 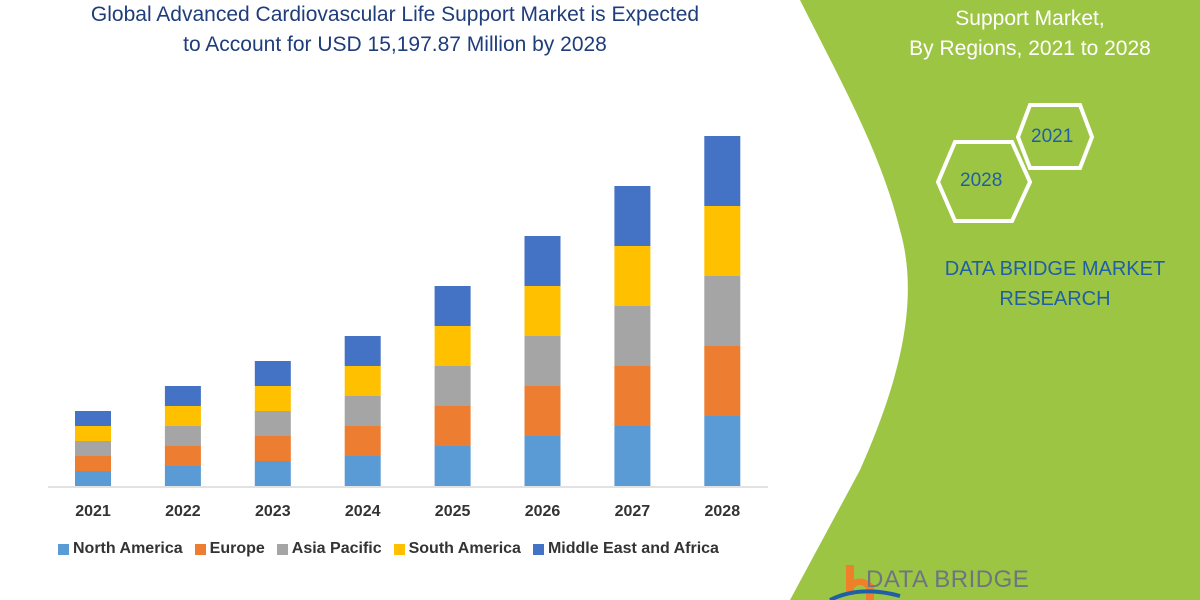 I want to click on legend-label: North America, so click(x=128, y=548).